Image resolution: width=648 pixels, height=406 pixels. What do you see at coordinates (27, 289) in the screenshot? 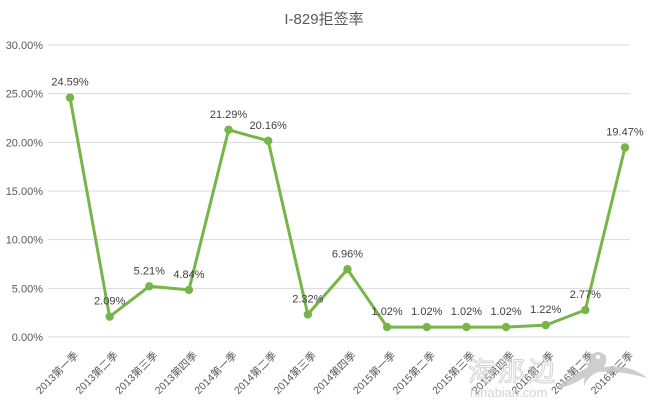
I see `y-axis-tick-label: 5.00%` at bounding box center [27, 289].